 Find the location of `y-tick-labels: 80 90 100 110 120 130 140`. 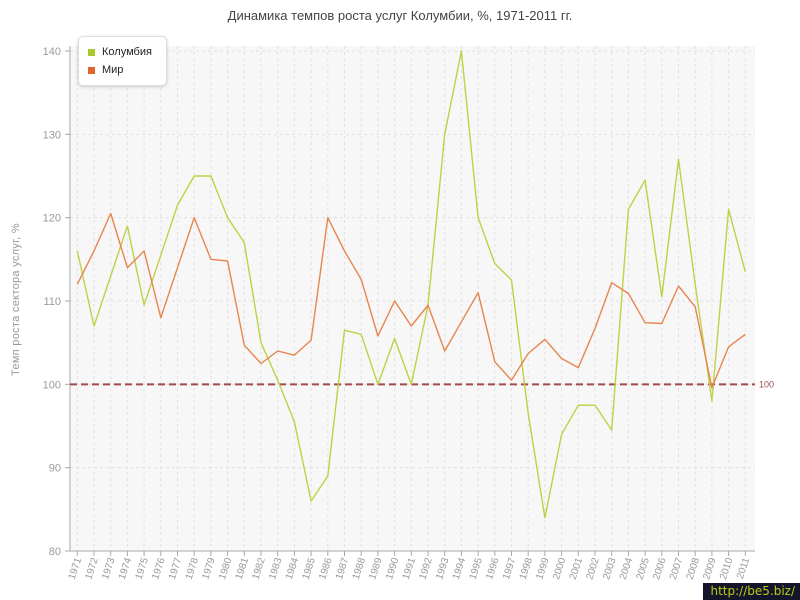

y-tick-labels: 80 90 100 110 120 130 140 is located at coordinates (52, 302).